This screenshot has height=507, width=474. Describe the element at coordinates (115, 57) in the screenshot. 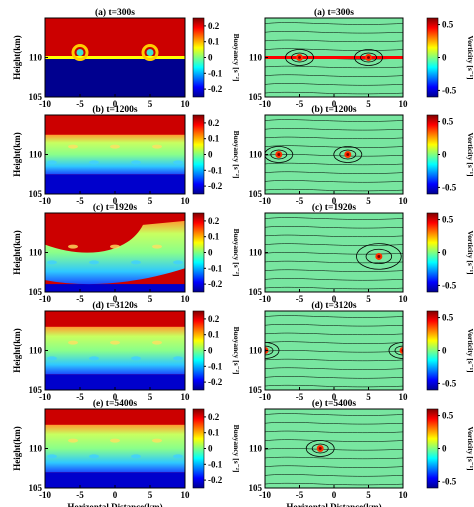

I see `interface-band` at that location.